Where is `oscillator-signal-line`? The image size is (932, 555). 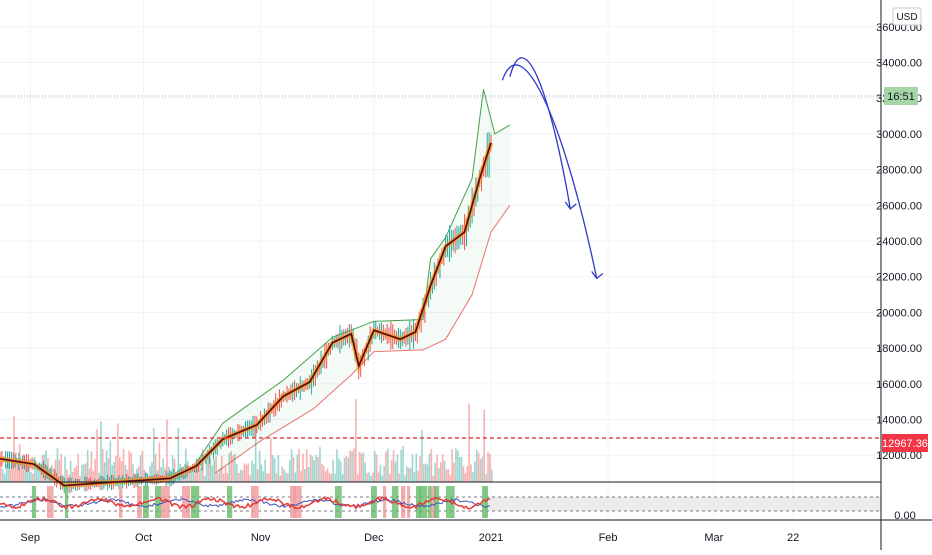 oscillator-signal-line is located at coordinates (245, 503).